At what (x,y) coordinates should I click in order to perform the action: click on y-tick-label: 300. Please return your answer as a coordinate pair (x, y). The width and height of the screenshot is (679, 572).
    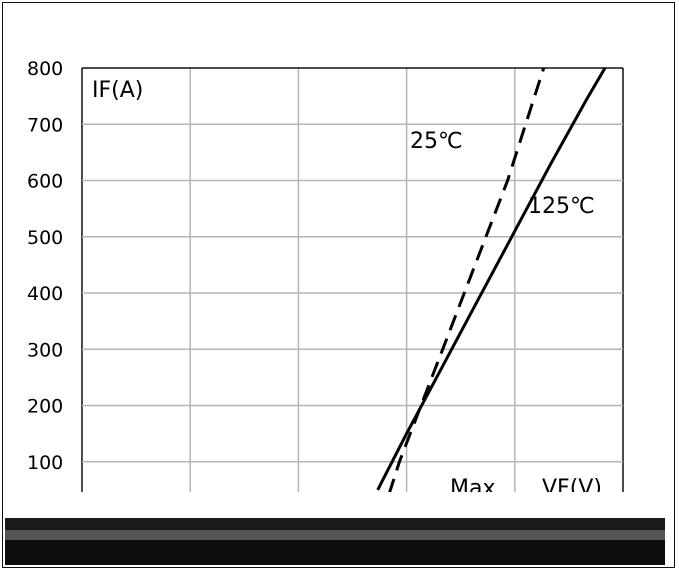
    Looking at the image, I should click on (45, 350).